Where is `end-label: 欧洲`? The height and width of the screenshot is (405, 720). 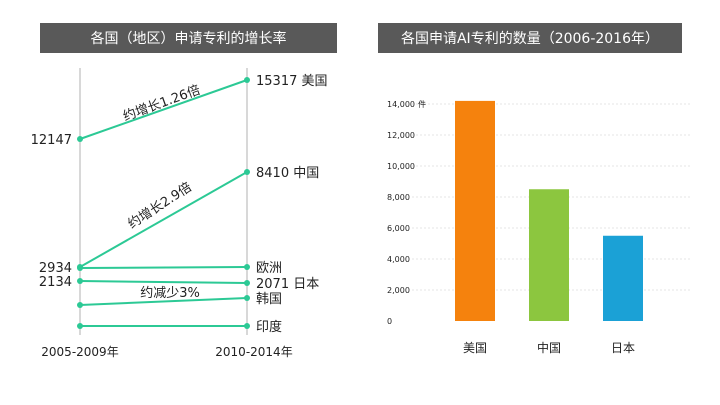
end-label: 欧洲 is located at coordinates (269, 268).